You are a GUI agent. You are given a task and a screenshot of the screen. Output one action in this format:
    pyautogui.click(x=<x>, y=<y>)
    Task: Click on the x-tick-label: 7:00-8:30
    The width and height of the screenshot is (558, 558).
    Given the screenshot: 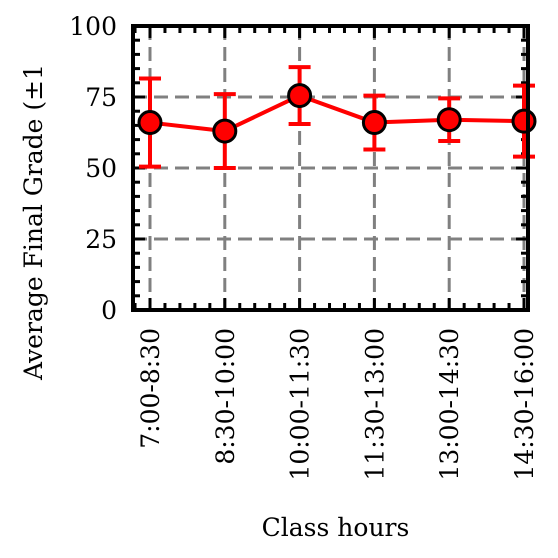 What is the action you would take?
    pyautogui.click(x=150, y=388)
    